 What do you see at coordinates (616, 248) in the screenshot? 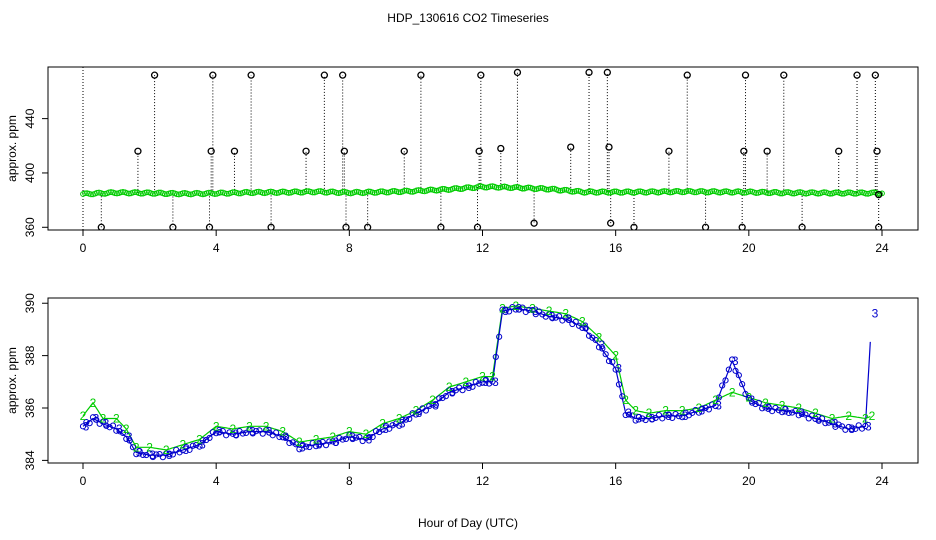
I see `x-tick-label: 16` at bounding box center [616, 248].